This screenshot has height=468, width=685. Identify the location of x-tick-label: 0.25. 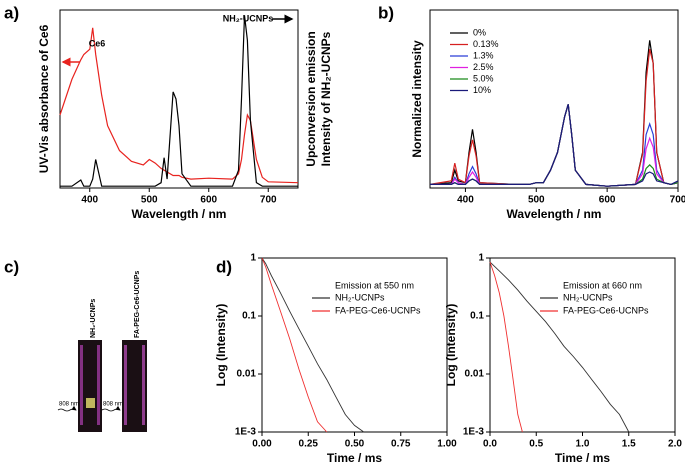
(309, 444).